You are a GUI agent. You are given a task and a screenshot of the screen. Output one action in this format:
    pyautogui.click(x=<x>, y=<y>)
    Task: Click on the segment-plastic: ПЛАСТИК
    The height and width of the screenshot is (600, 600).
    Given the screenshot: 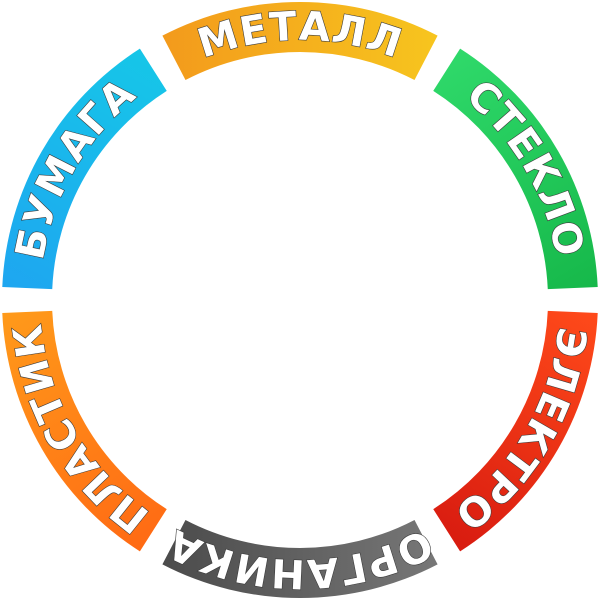 What is the action you would take?
    pyautogui.click(x=84, y=431)
    